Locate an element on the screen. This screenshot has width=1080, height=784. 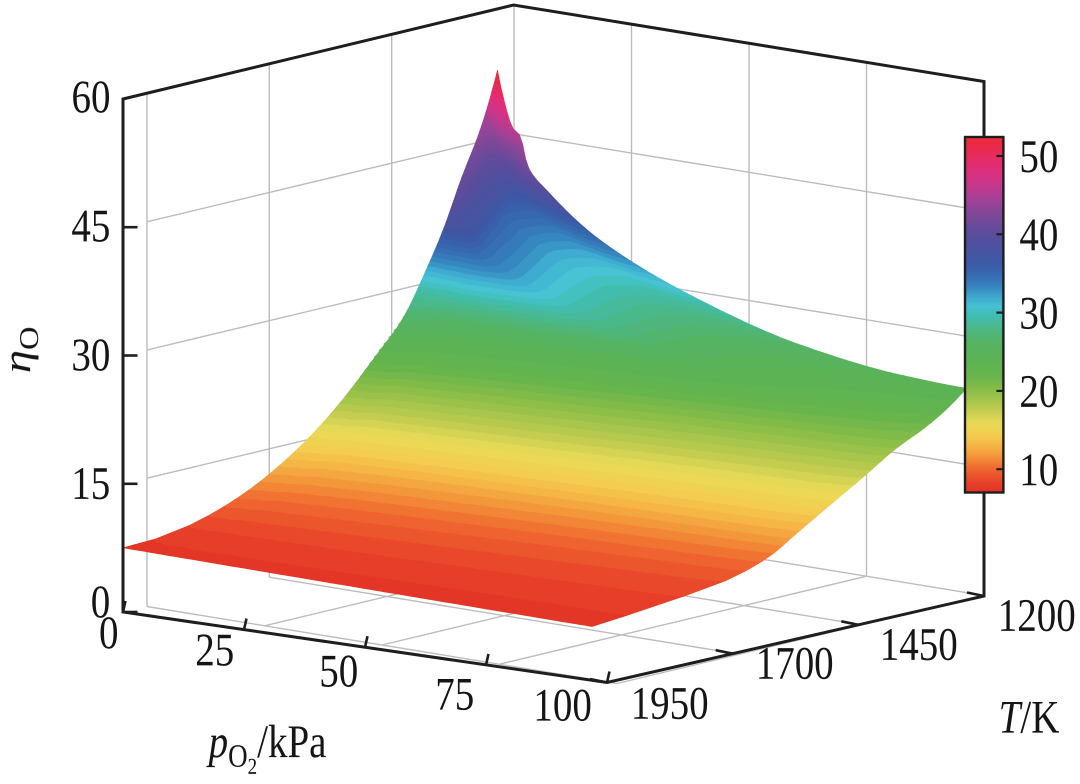
svg-text: 25 is located at coordinates (214, 650).